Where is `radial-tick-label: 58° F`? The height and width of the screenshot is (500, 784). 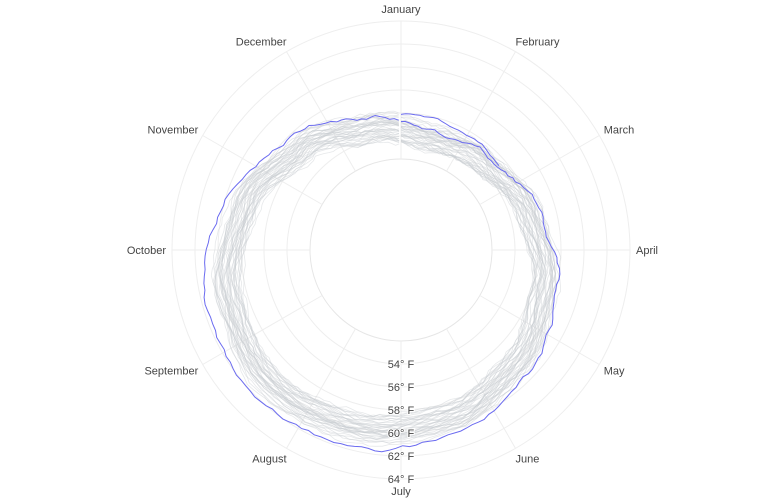 radial-tick-label: 58° F is located at coordinates (401, 411).